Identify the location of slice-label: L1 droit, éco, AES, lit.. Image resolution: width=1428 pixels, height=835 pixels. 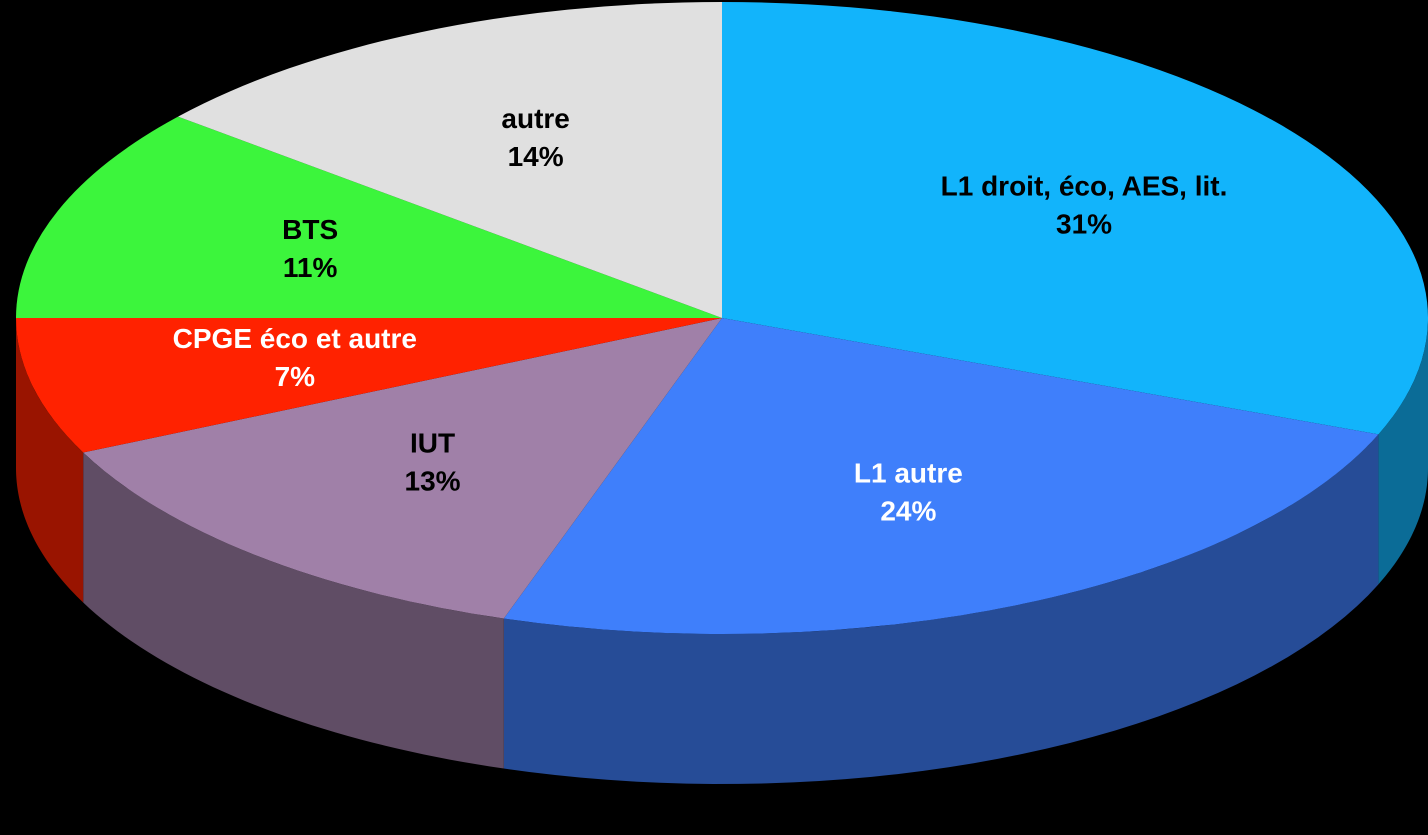
(1084, 185).